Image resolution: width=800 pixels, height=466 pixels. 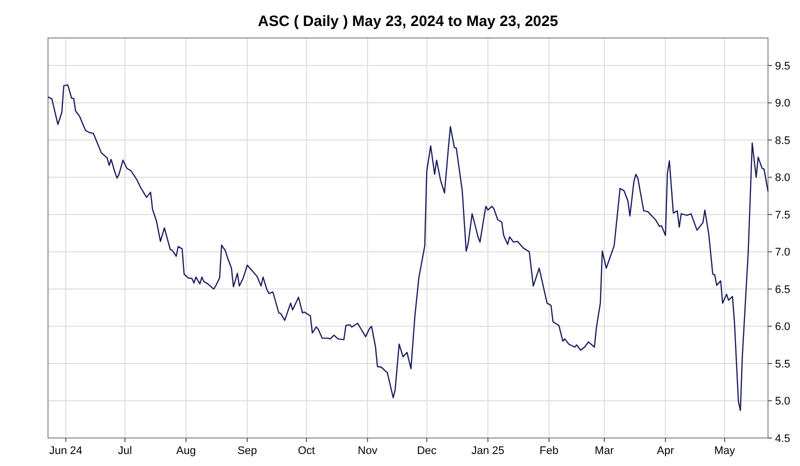 What do you see at coordinates (306, 451) in the screenshot?
I see `x-tick-label: Oct` at bounding box center [306, 451].